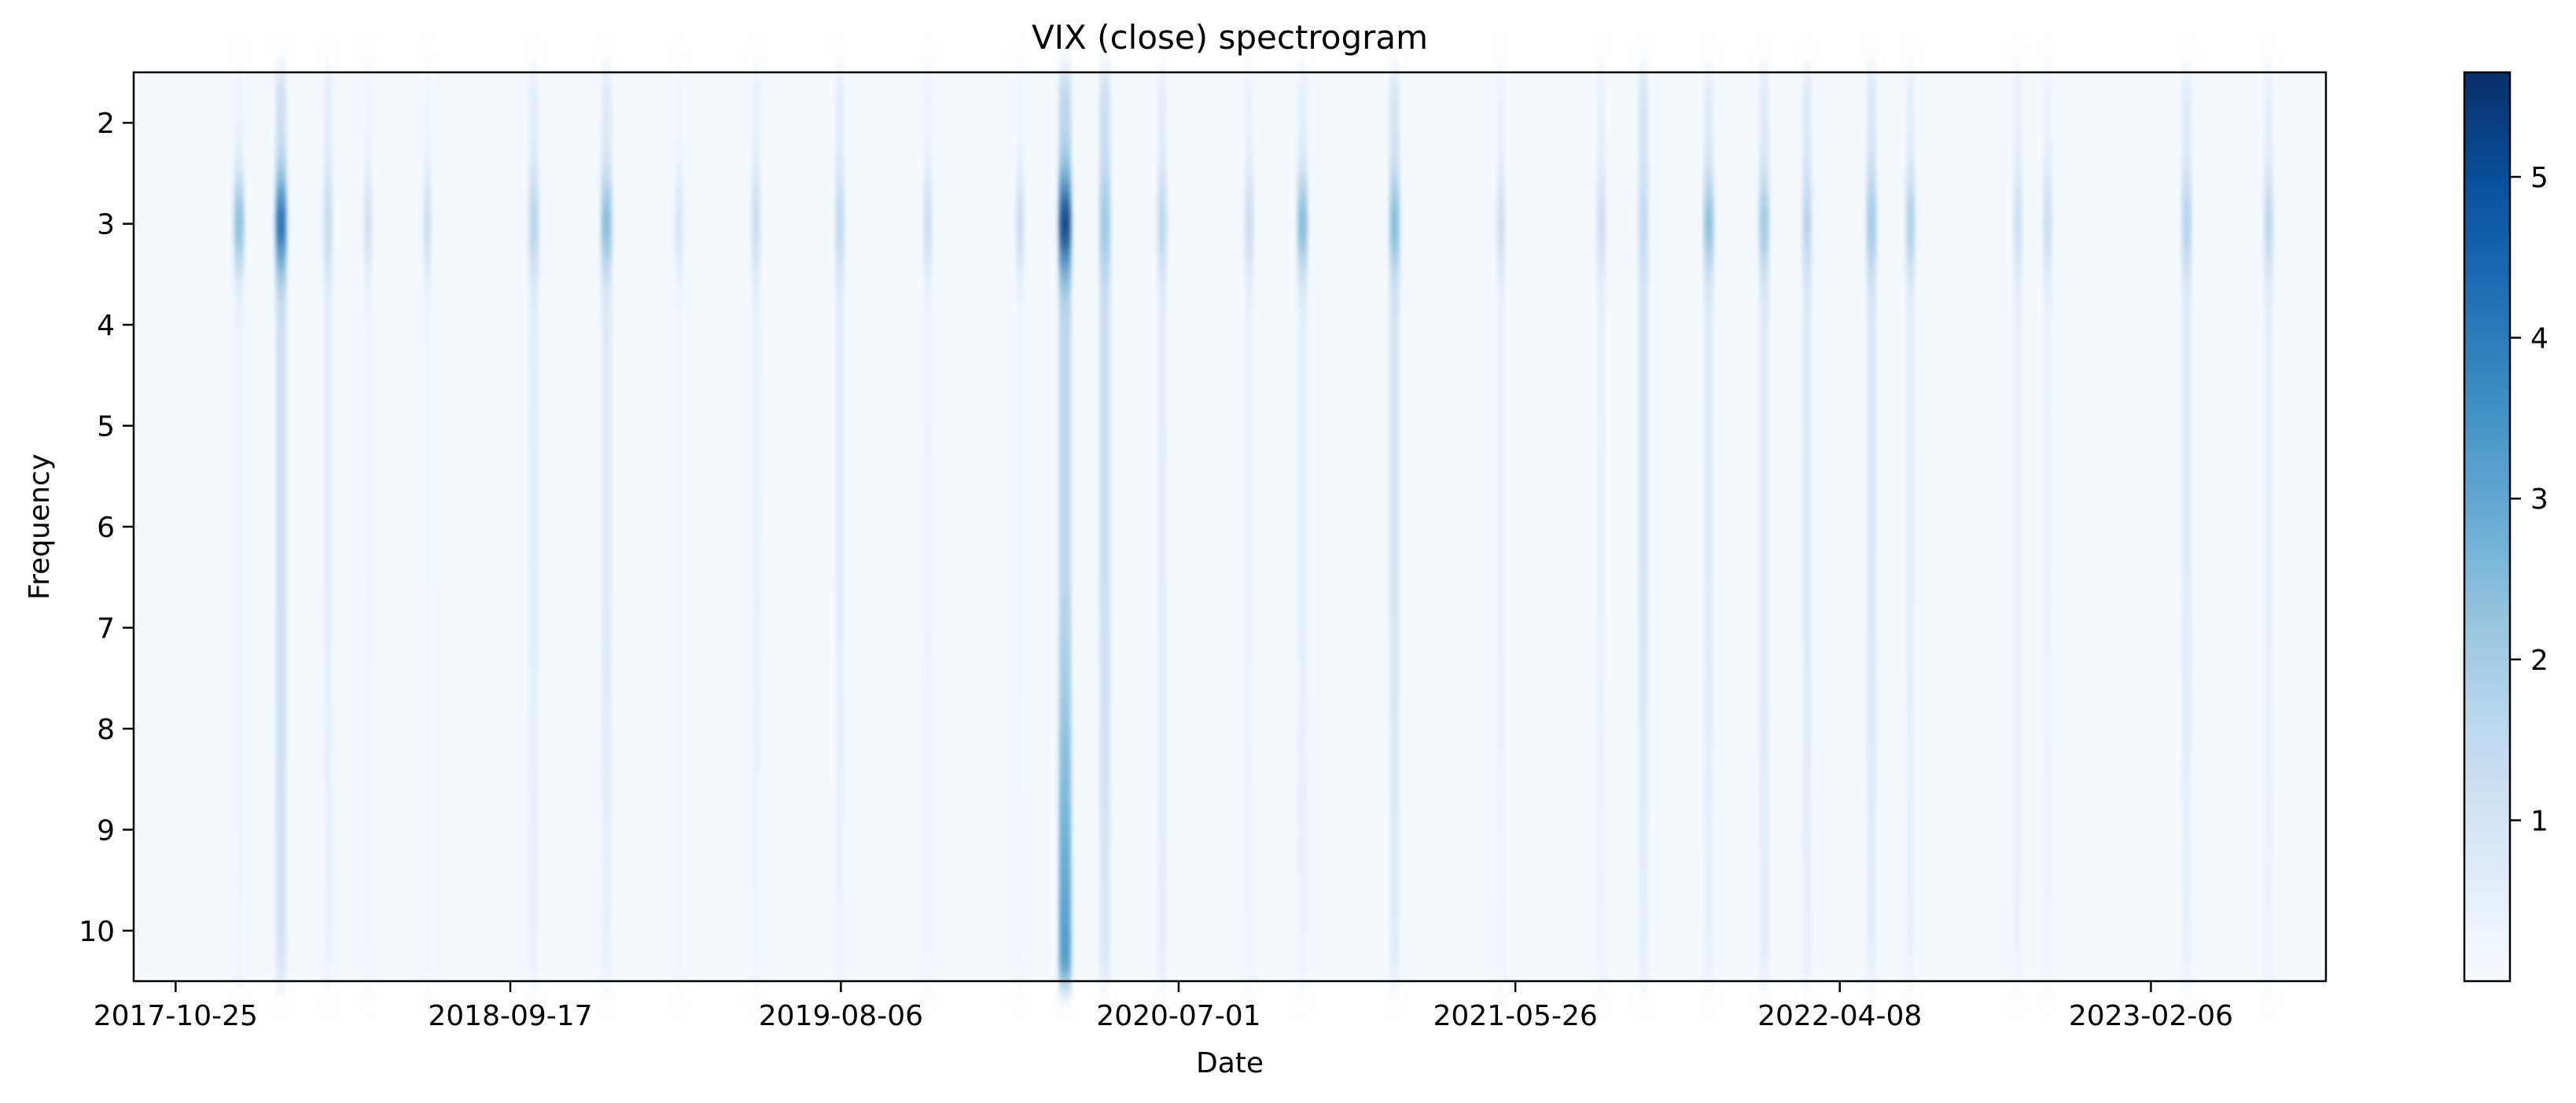  I want to click on chart-title: VIX (close) spectrogram, so click(1230, 37).